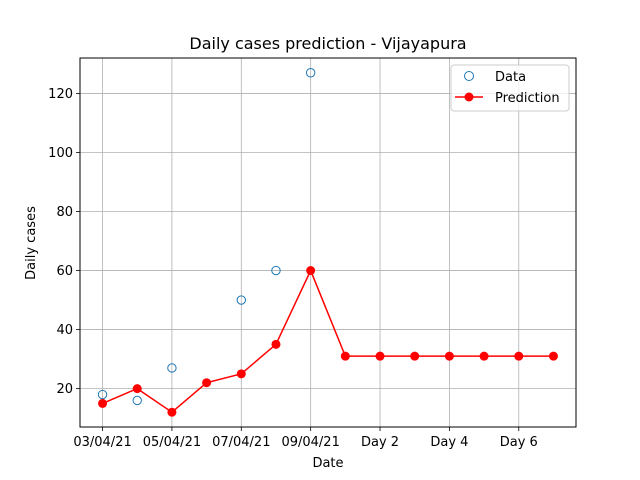 This screenshot has height=480, width=640. I want to click on y-tick-label: 40, so click(64, 330).